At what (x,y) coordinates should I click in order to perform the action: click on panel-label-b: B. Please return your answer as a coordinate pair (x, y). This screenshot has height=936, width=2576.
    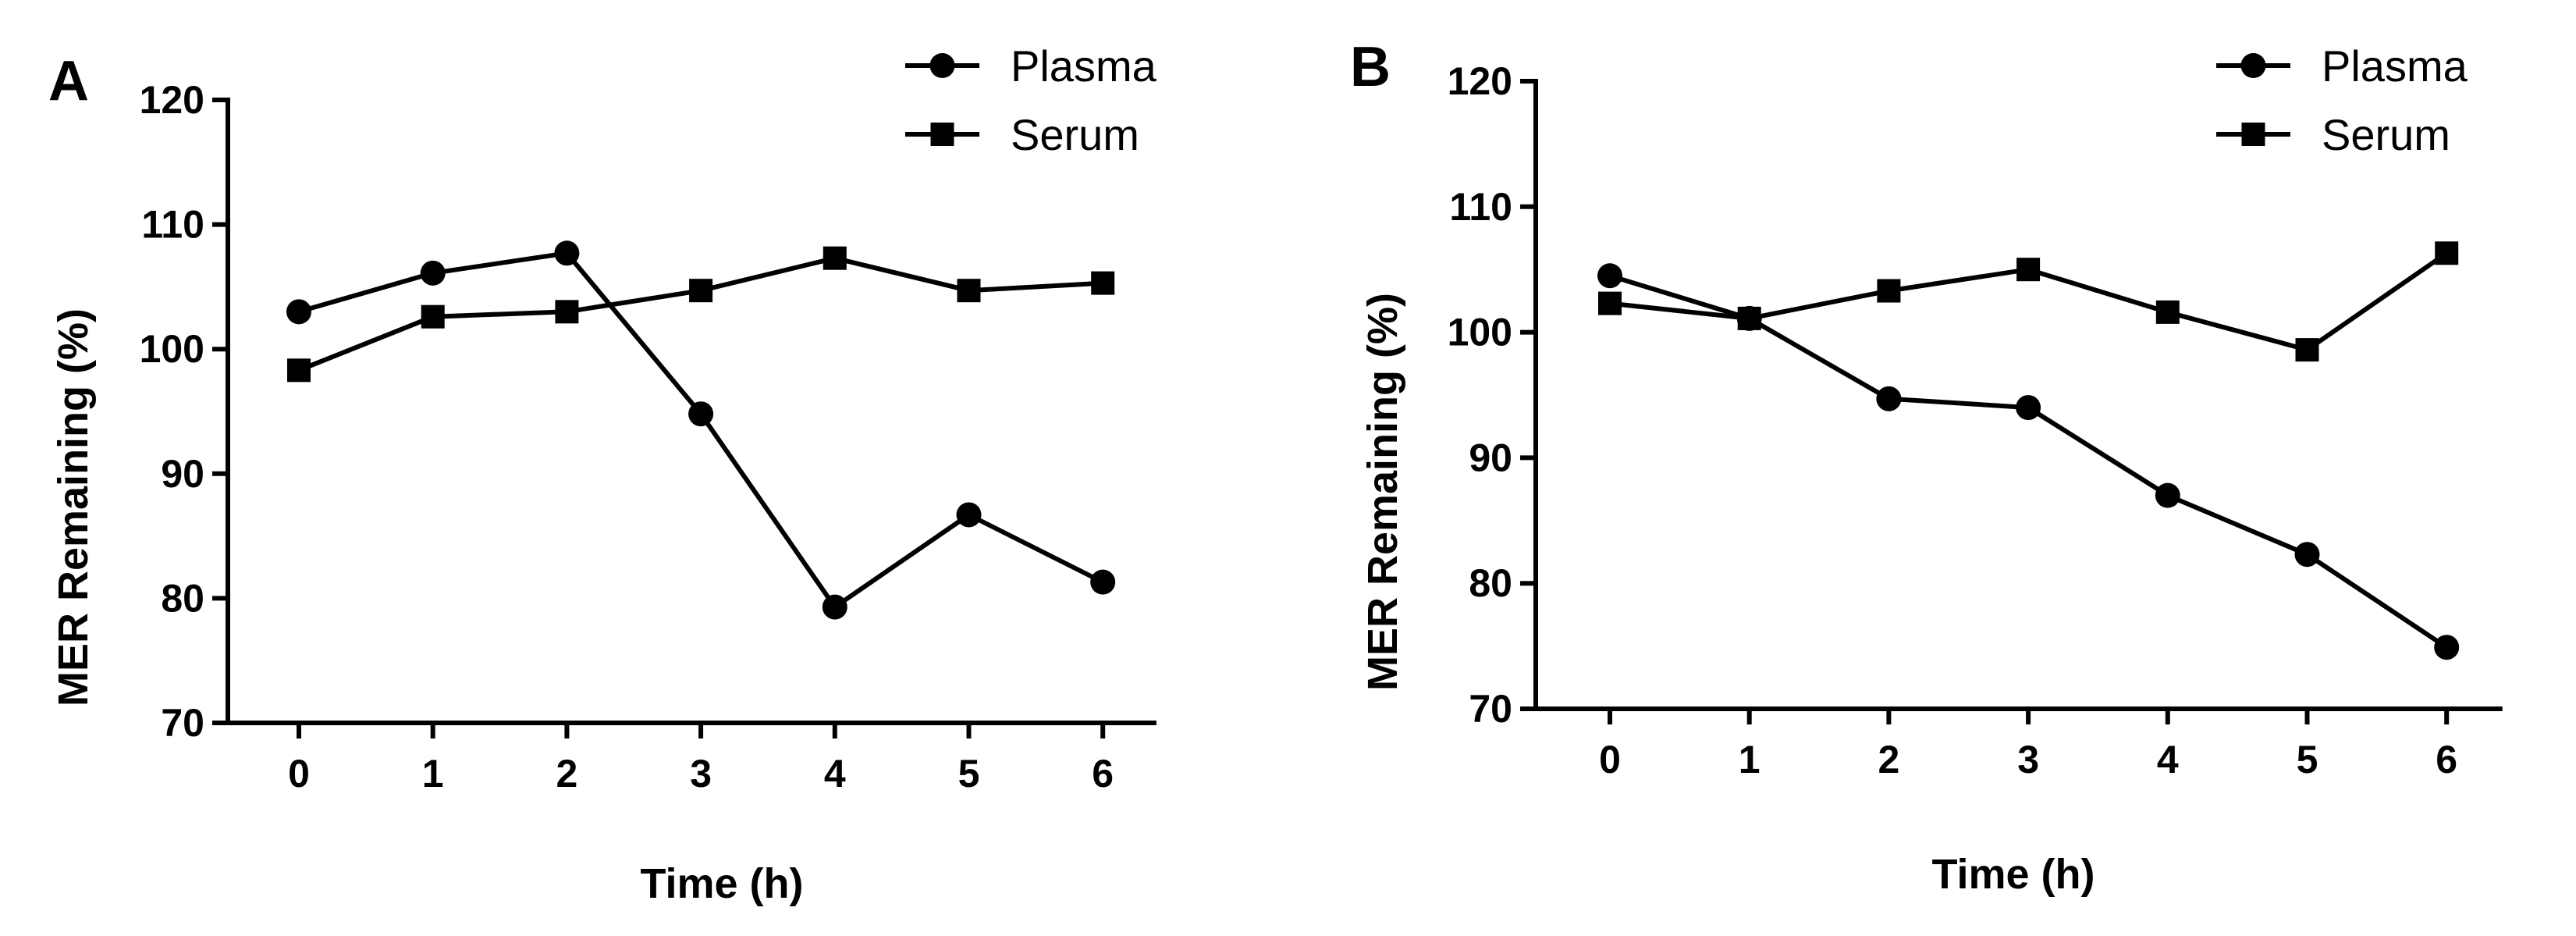
    Looking at the image, I should click on (1371, 67).